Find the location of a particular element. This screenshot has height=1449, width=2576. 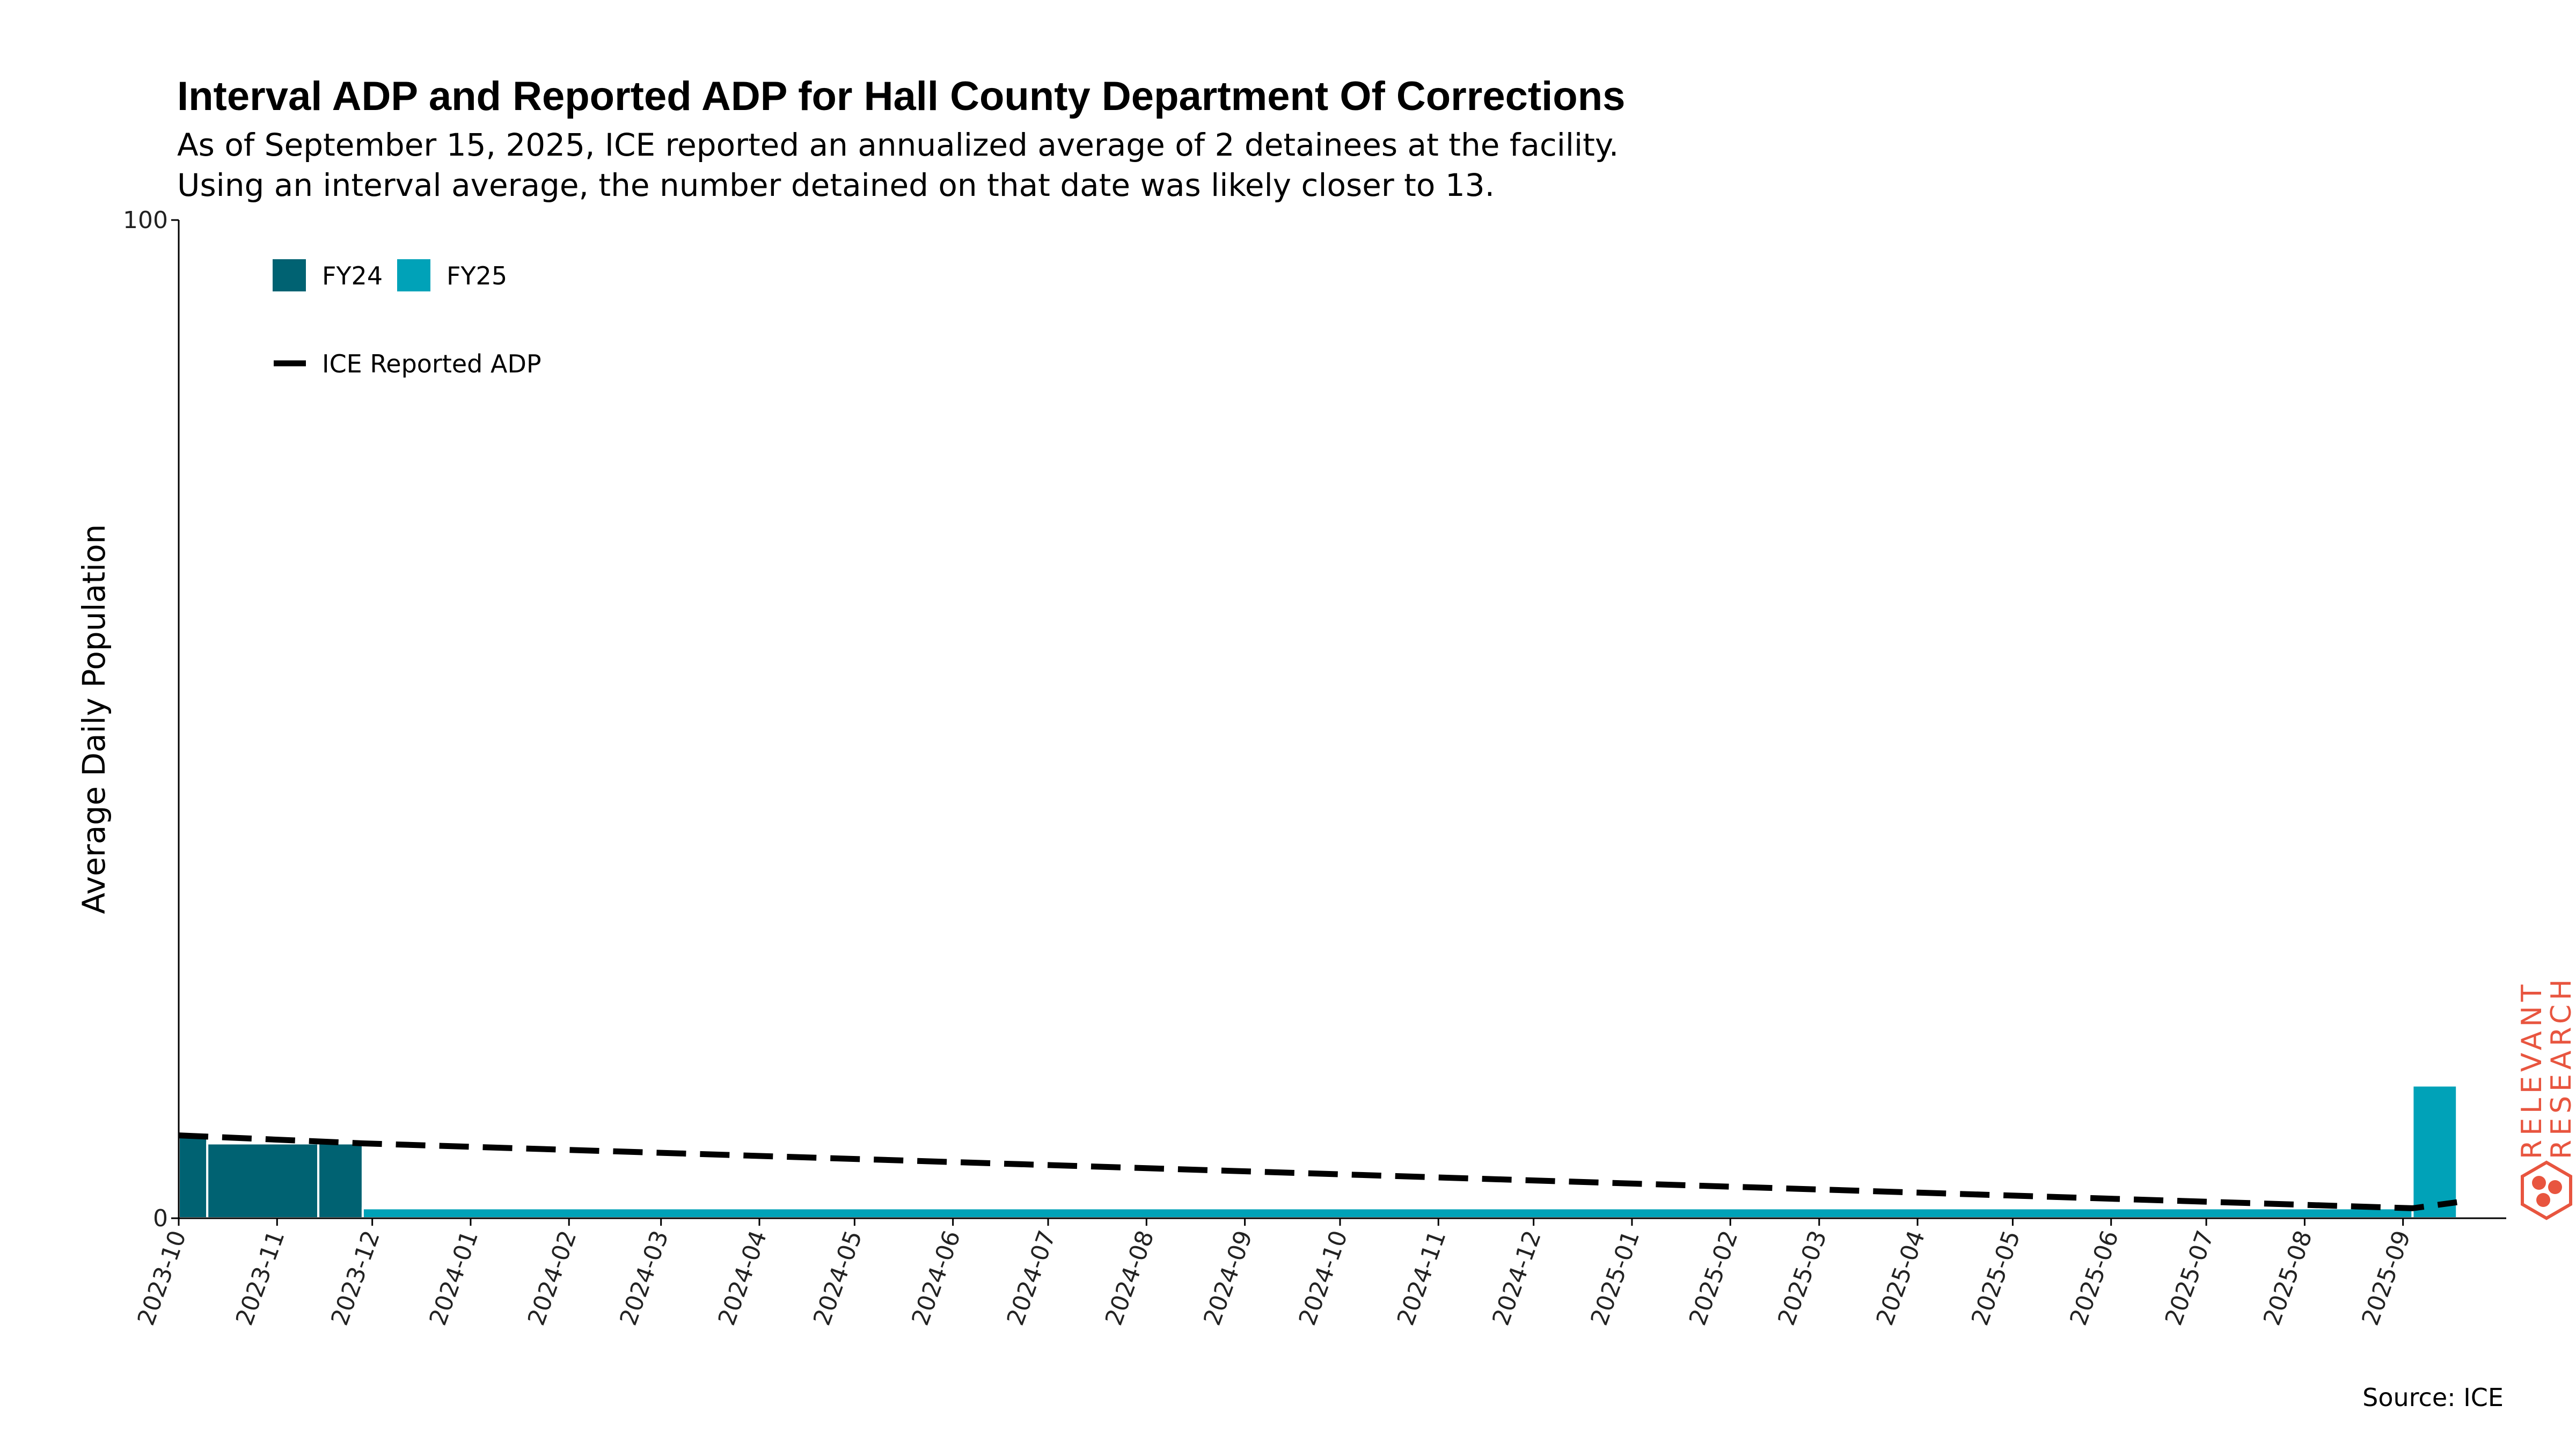

y-ticks-group: 0 100 is located at coordinates (151, 719).